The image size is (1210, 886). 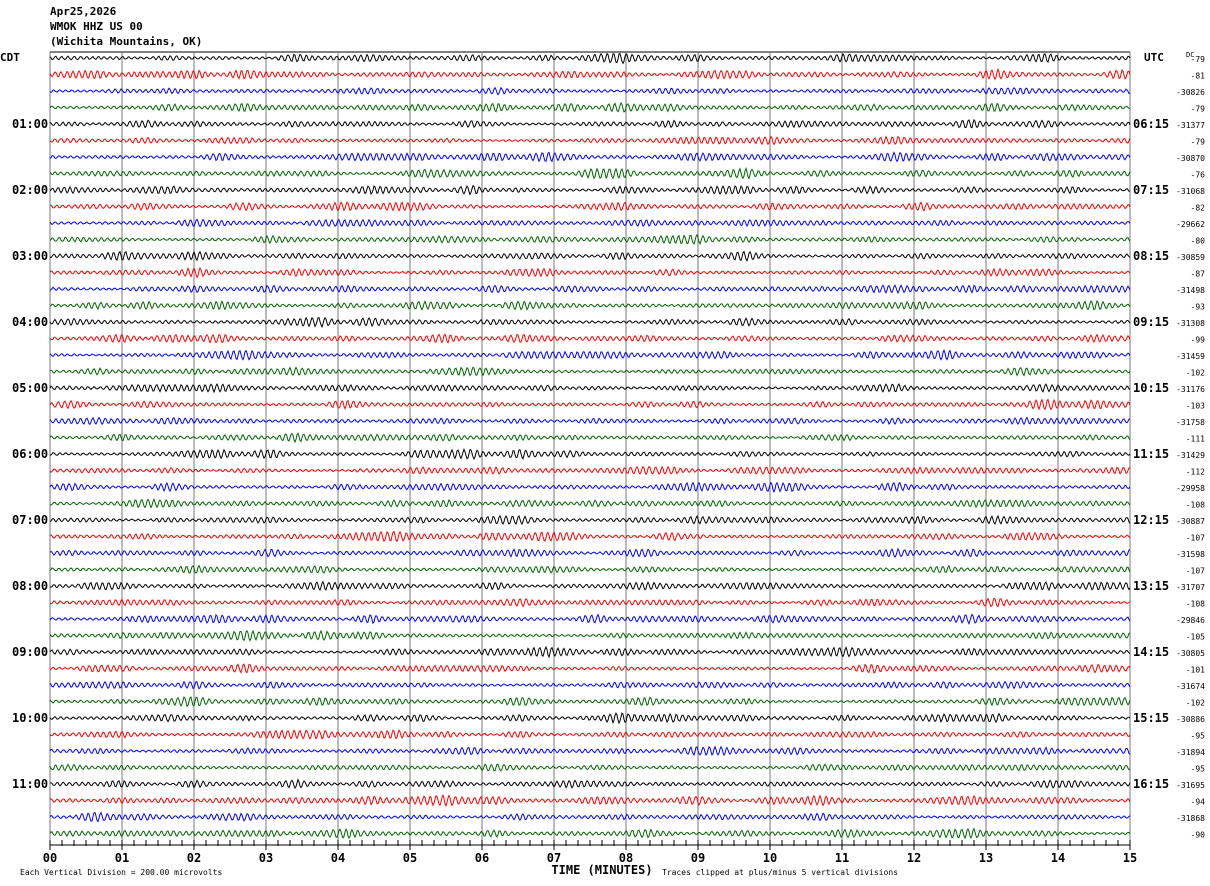 I want to click on right-hour-label: 09:15, so click(x=1151, y=322).